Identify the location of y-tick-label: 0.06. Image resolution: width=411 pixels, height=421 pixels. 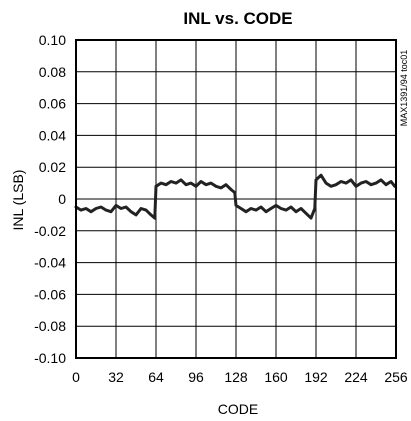
(52, 104).